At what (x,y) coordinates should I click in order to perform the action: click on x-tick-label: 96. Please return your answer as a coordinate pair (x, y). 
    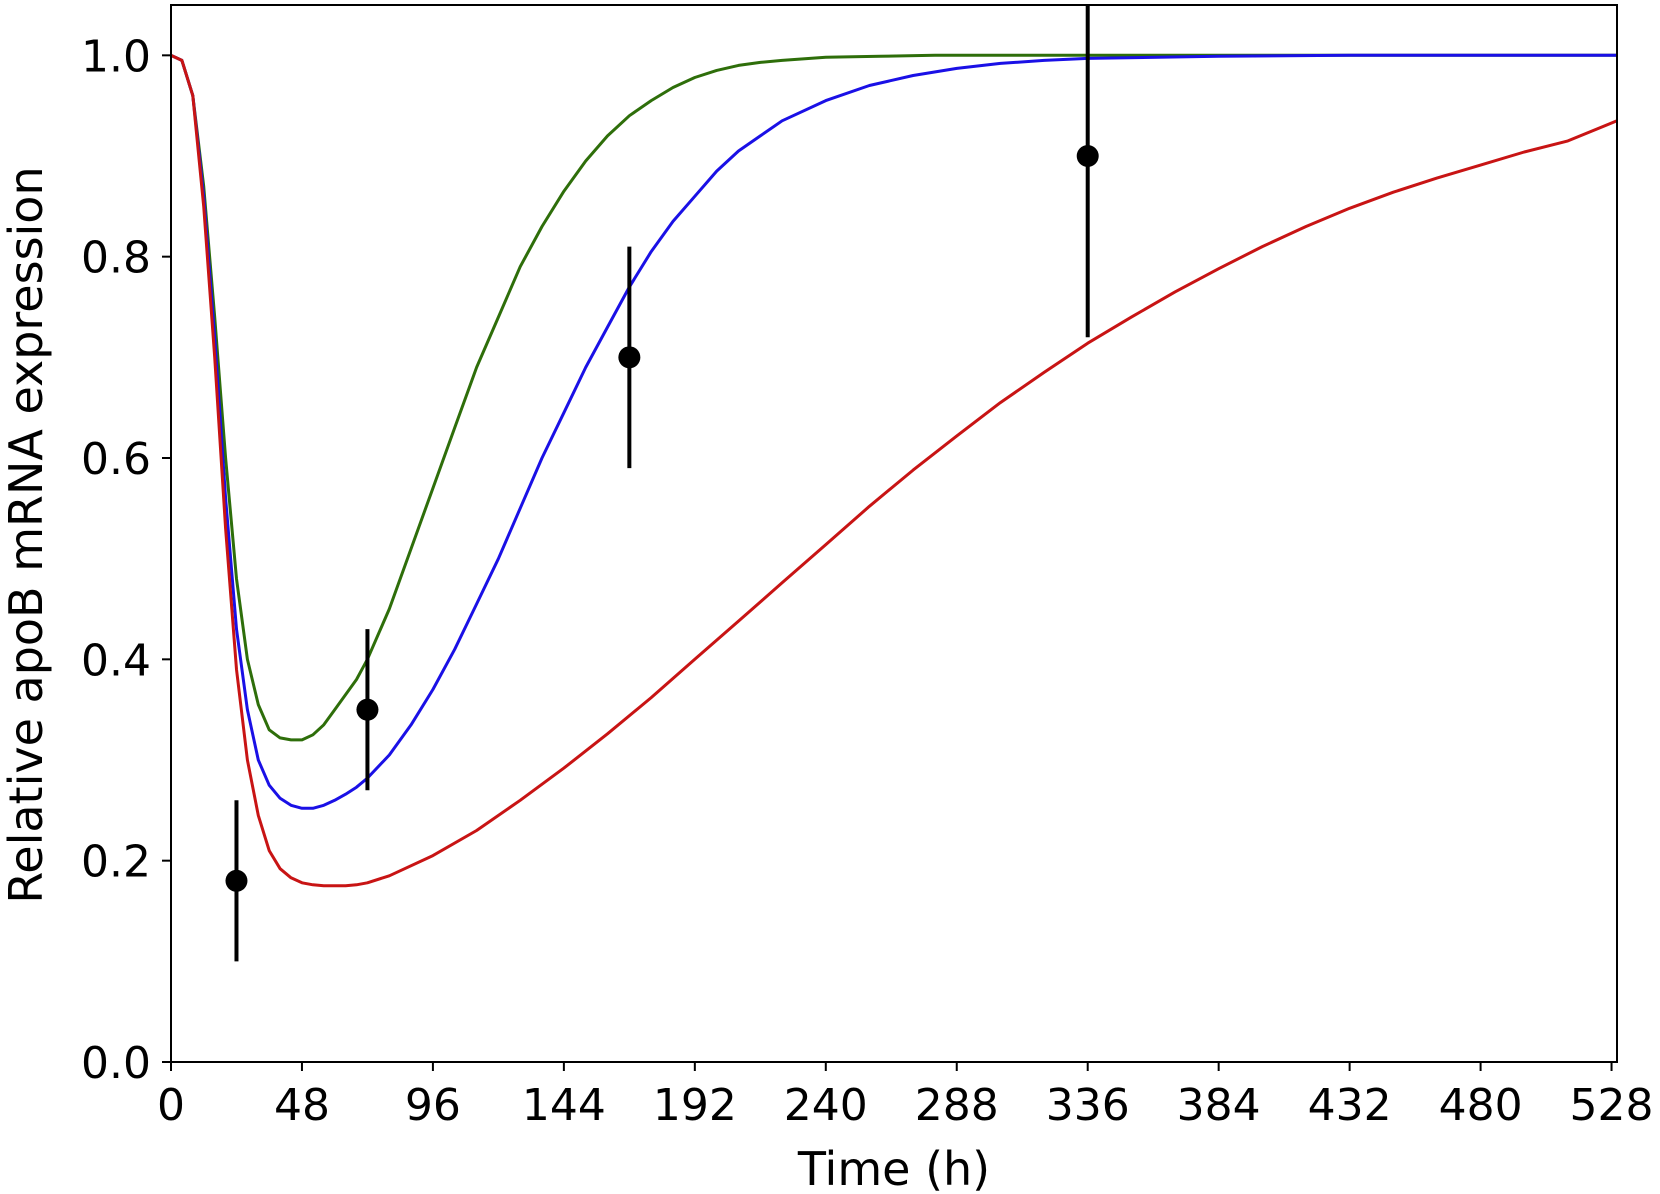
    Looking at the image, I should click on (433, 1105).